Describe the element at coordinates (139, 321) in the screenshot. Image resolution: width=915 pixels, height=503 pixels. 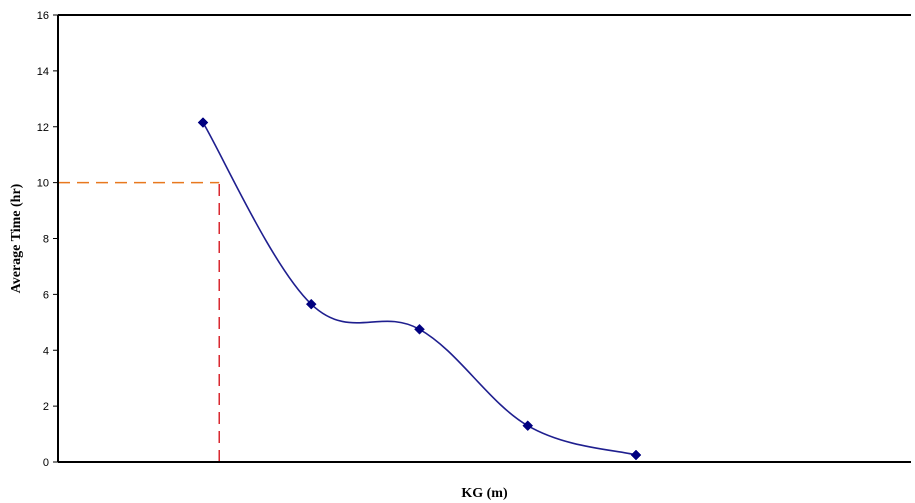
I see `reference-lines` at that location.